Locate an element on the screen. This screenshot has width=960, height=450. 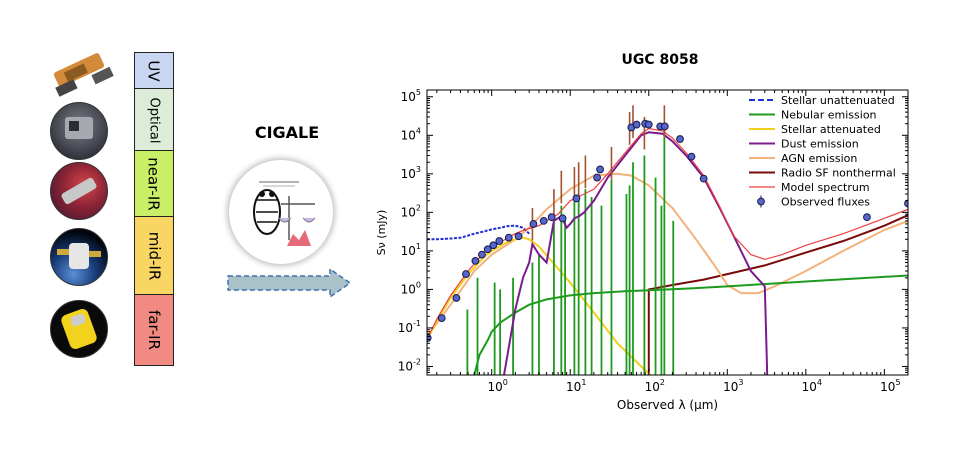
x-tick-label: 10³ is located at coordinates (733, 386).